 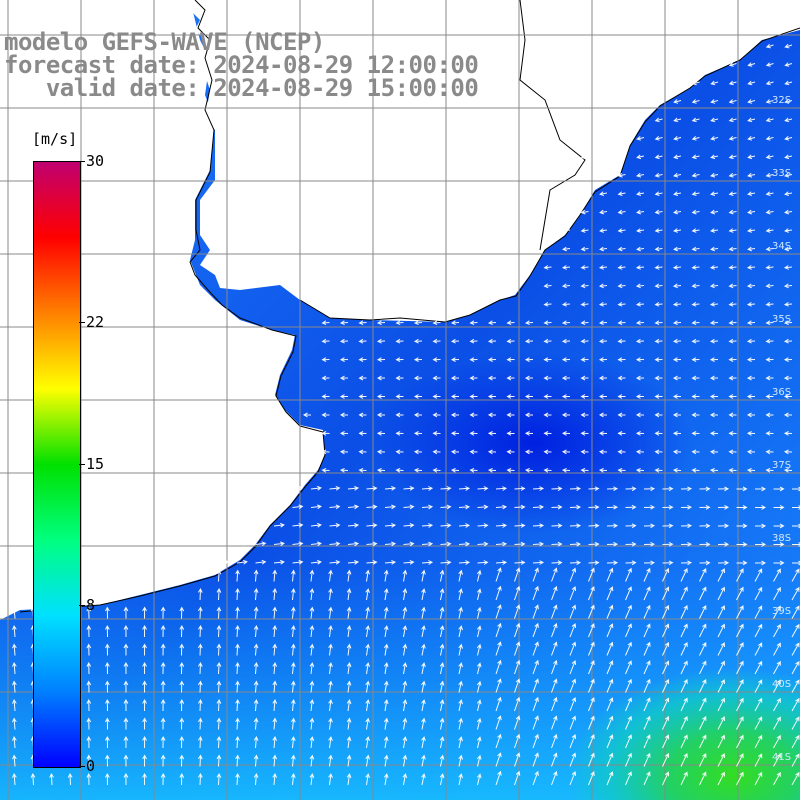 What do you see at coordinates (781, 319) in the screenshot?
I see `latitude-label: 35S` at bounding box center [781, 319].